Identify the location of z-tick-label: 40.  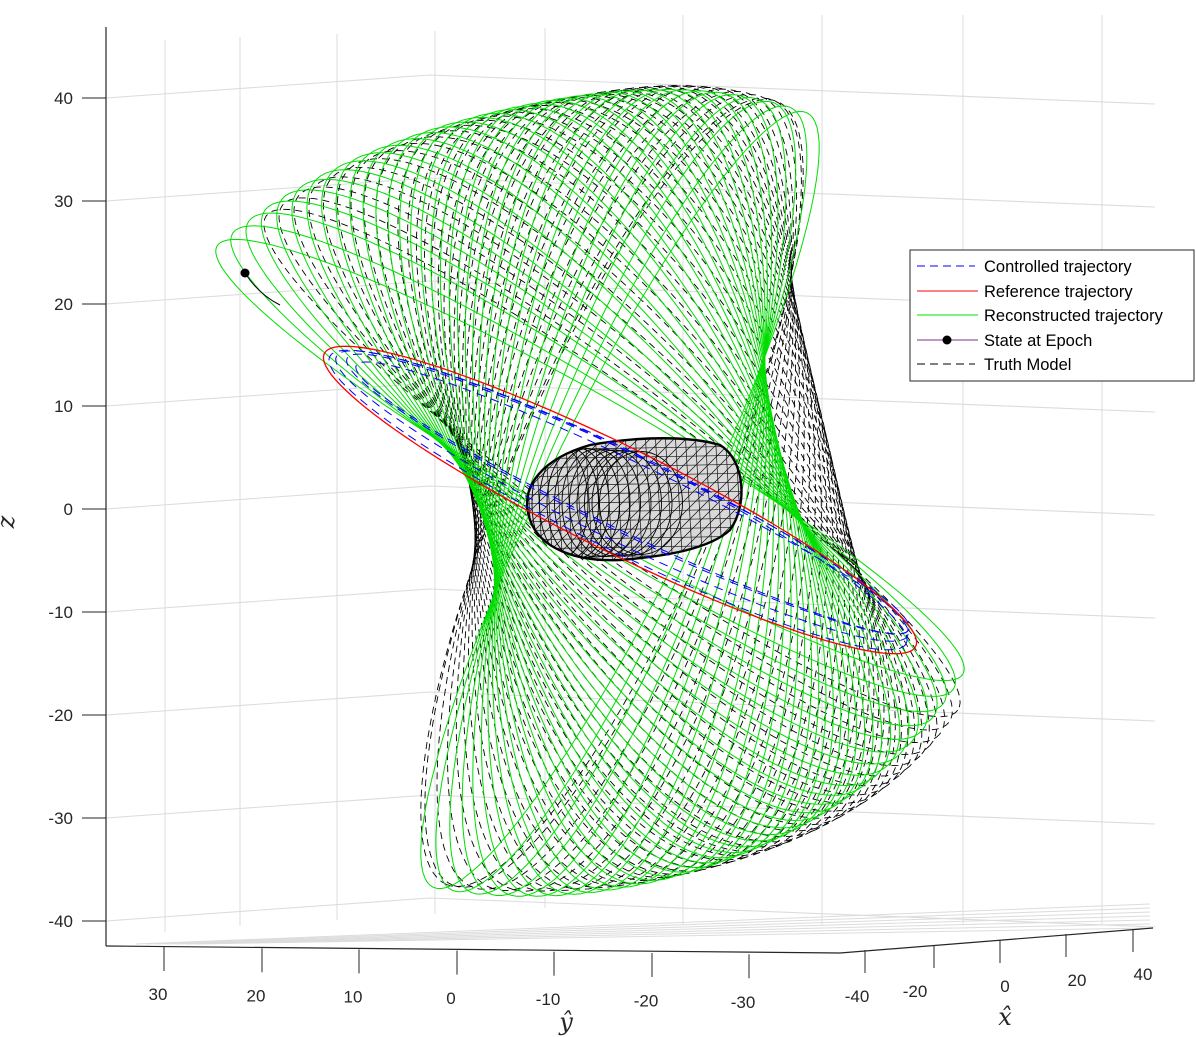
(63, 98).